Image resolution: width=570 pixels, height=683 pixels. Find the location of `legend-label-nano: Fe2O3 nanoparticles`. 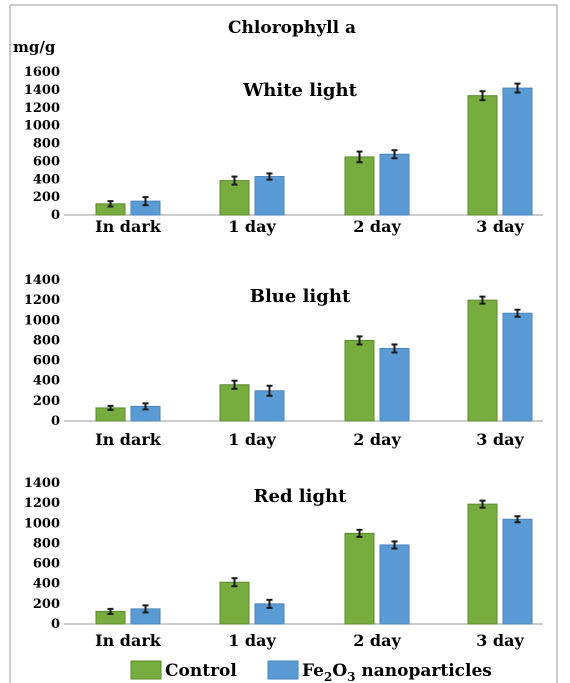

legend-label-nano: Fe2O3 nanoparticles is located at coordinates (397, 672).